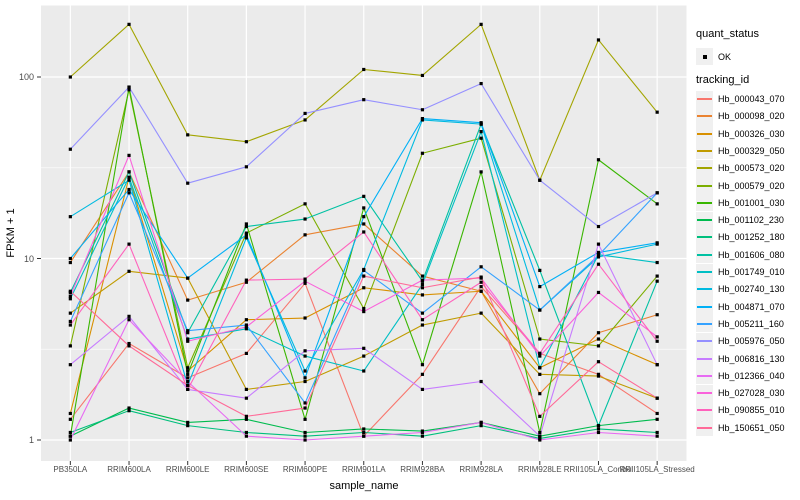 This screenshot has width=800, height=500. Describe the element at coordinates (751, 306) in the screenshot. I see `legend-item-label: Hb_004871_070` at that location.